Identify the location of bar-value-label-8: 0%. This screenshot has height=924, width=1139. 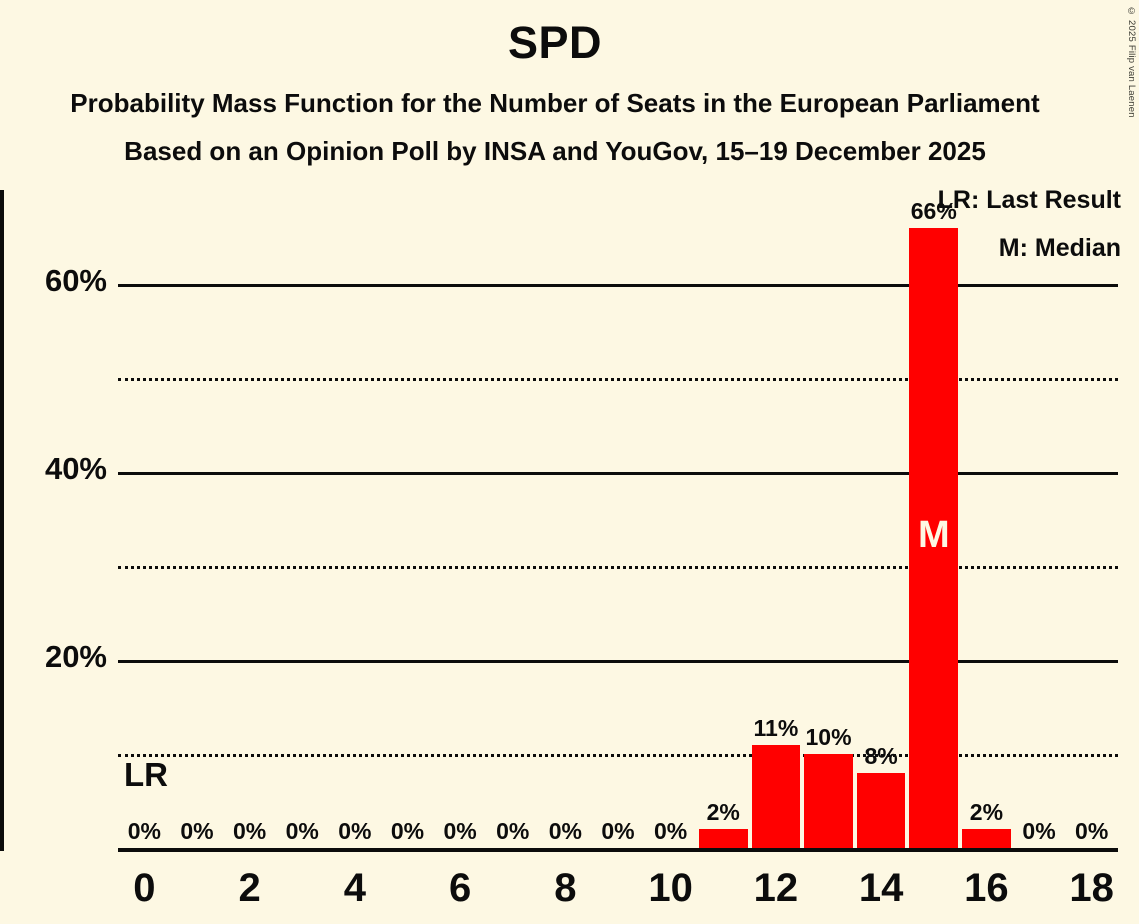
(565, 831).